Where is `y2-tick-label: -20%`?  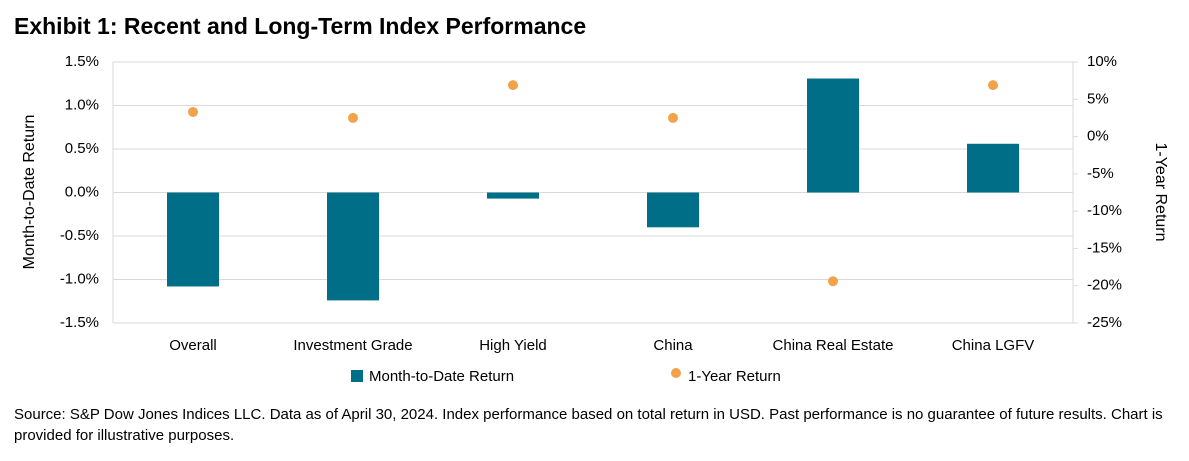 y2-tick-label: -20% is located at coordinates (1104, 285).